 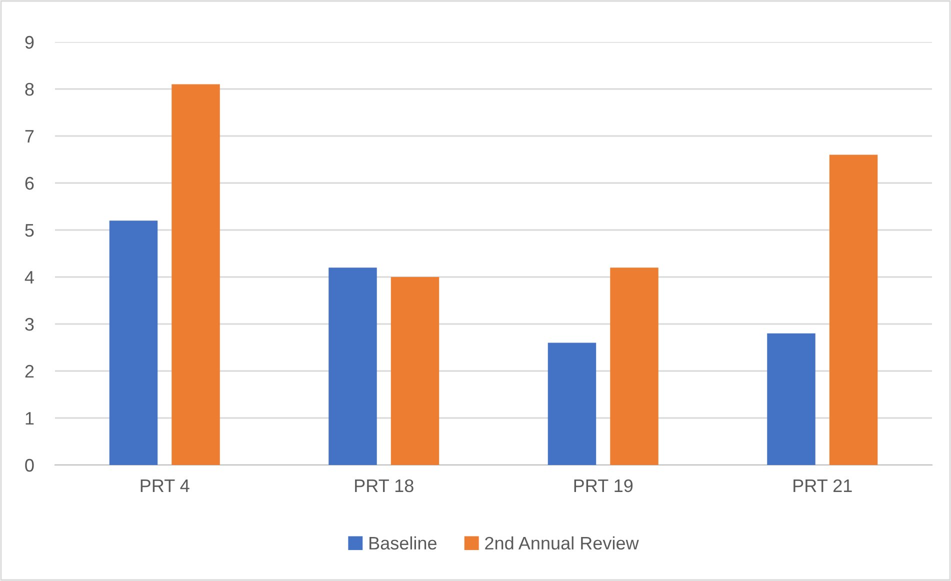 I want to click on y-tick-label: 0, so click(x=29, y=465).